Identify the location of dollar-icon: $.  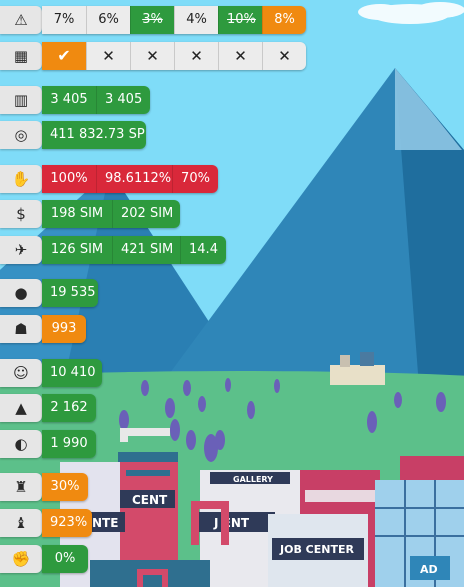
(21, 214).